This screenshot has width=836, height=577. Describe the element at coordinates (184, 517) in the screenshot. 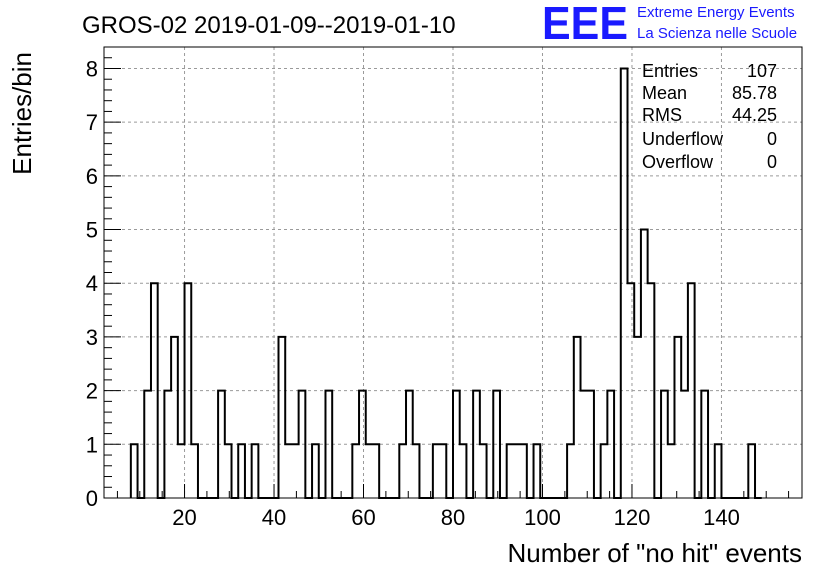

I see `x-tick-label: 20` at that location.